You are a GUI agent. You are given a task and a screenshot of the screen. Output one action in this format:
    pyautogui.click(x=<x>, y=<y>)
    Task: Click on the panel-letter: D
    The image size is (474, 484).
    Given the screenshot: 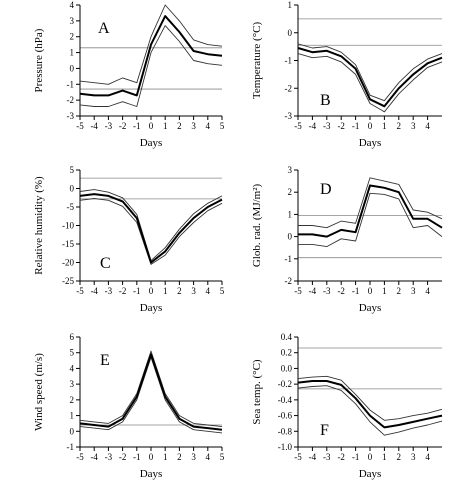 What is the action you would take?
    pyautogui.click(x=326, y=189)
    